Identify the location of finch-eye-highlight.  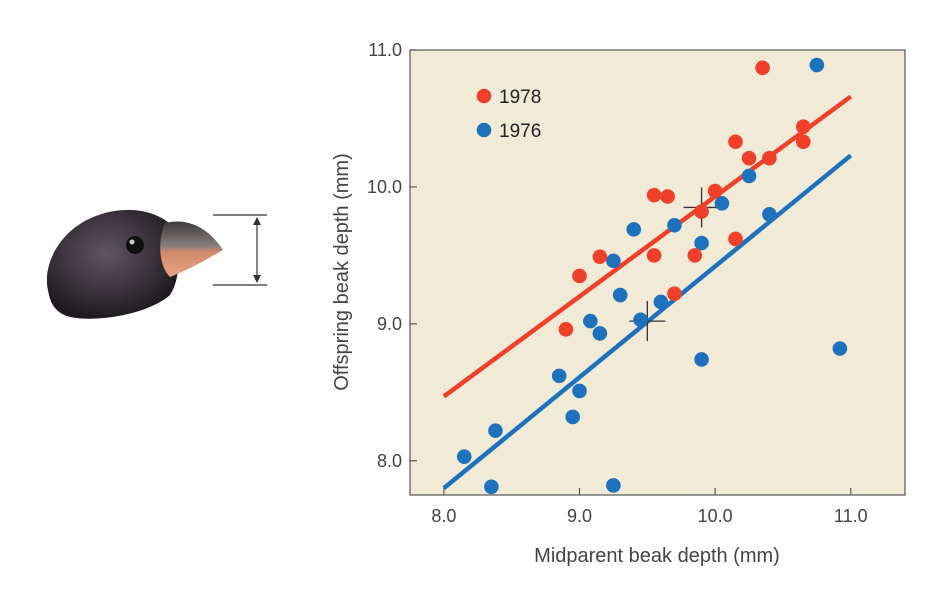
(132, 242).